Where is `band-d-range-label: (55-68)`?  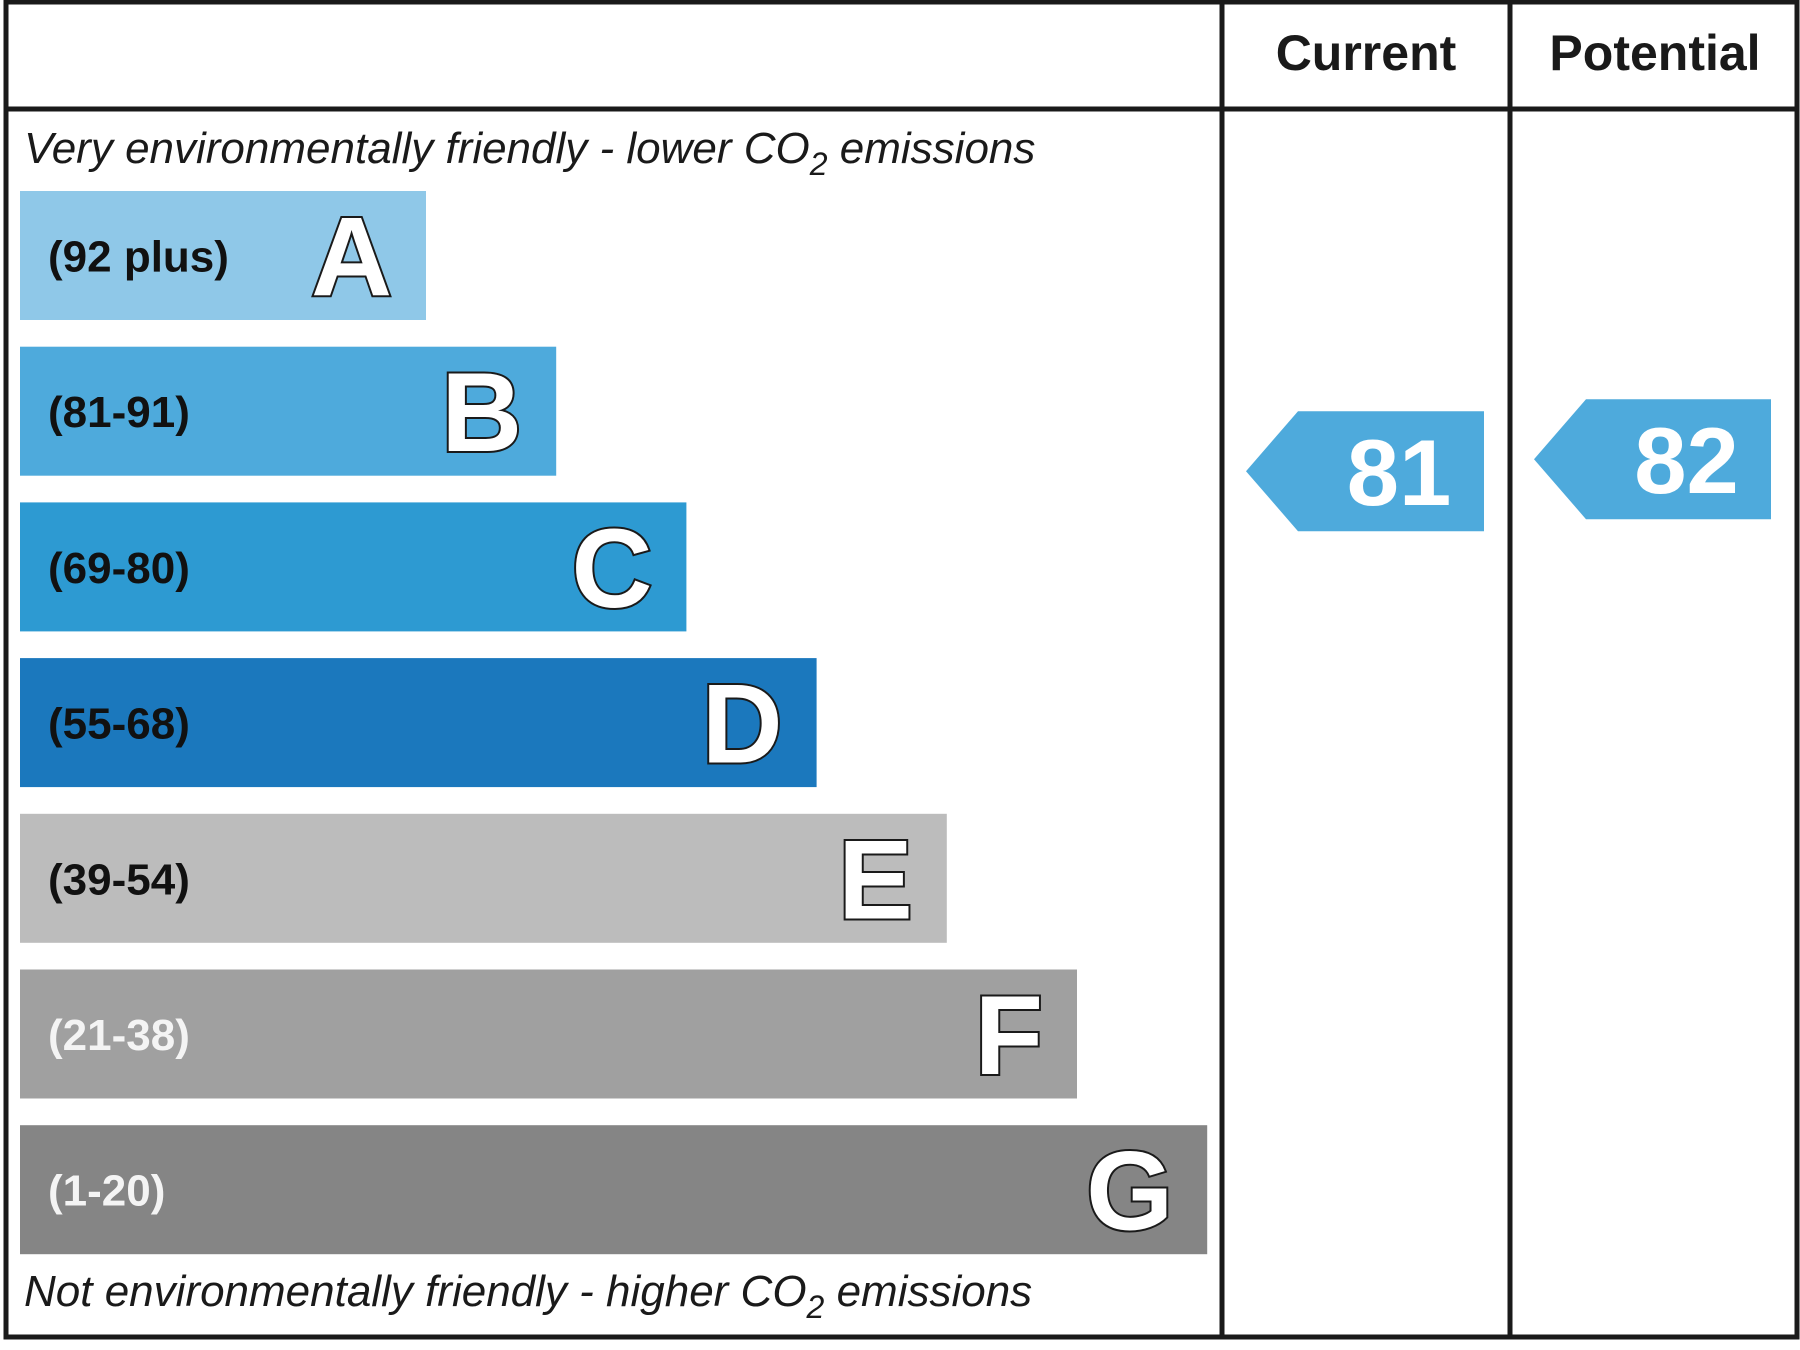 band-d-range-label: (55-68) is located at coordinates (119, 724).